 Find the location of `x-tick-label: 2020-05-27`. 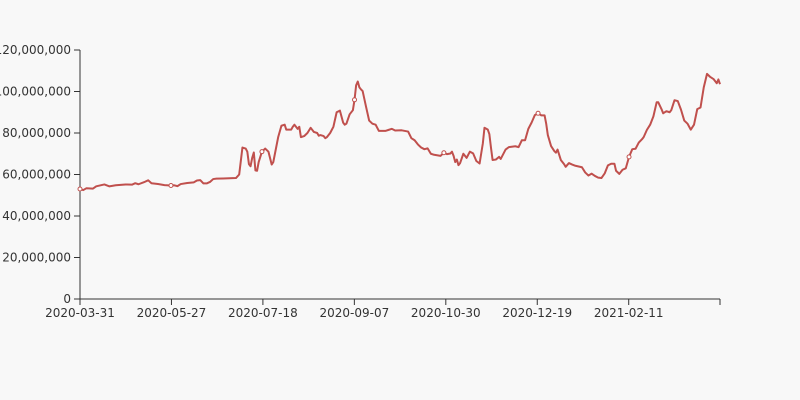

x-tick-label: 2020-05-27 is located at coordinates (172, 313).